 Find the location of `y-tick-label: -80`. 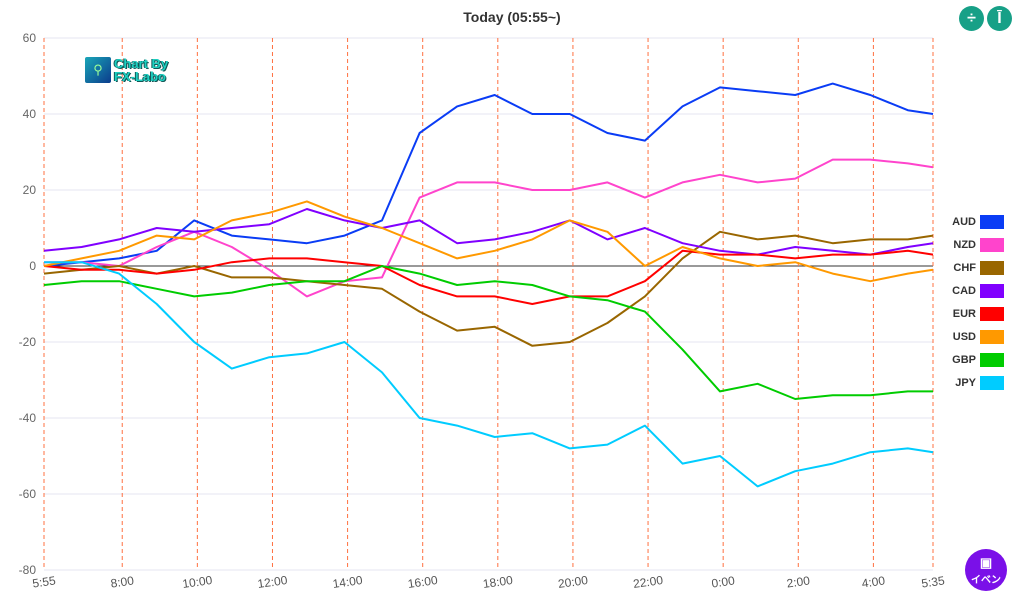

y-tick-label: -80 is located at coordinates (28, 570).